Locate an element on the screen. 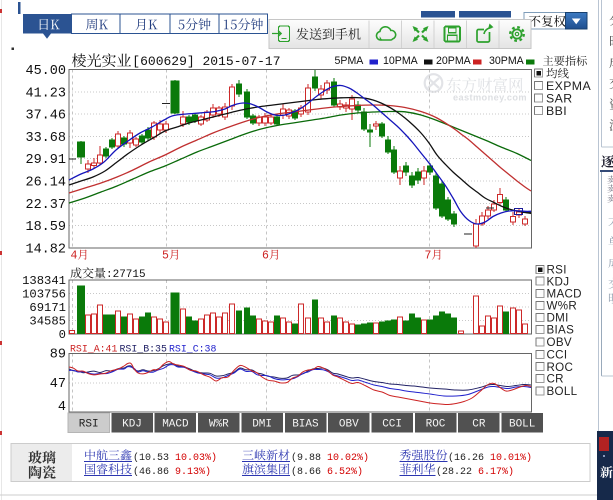  svg-text: 6.17%) is located at coordinates (496, 472).